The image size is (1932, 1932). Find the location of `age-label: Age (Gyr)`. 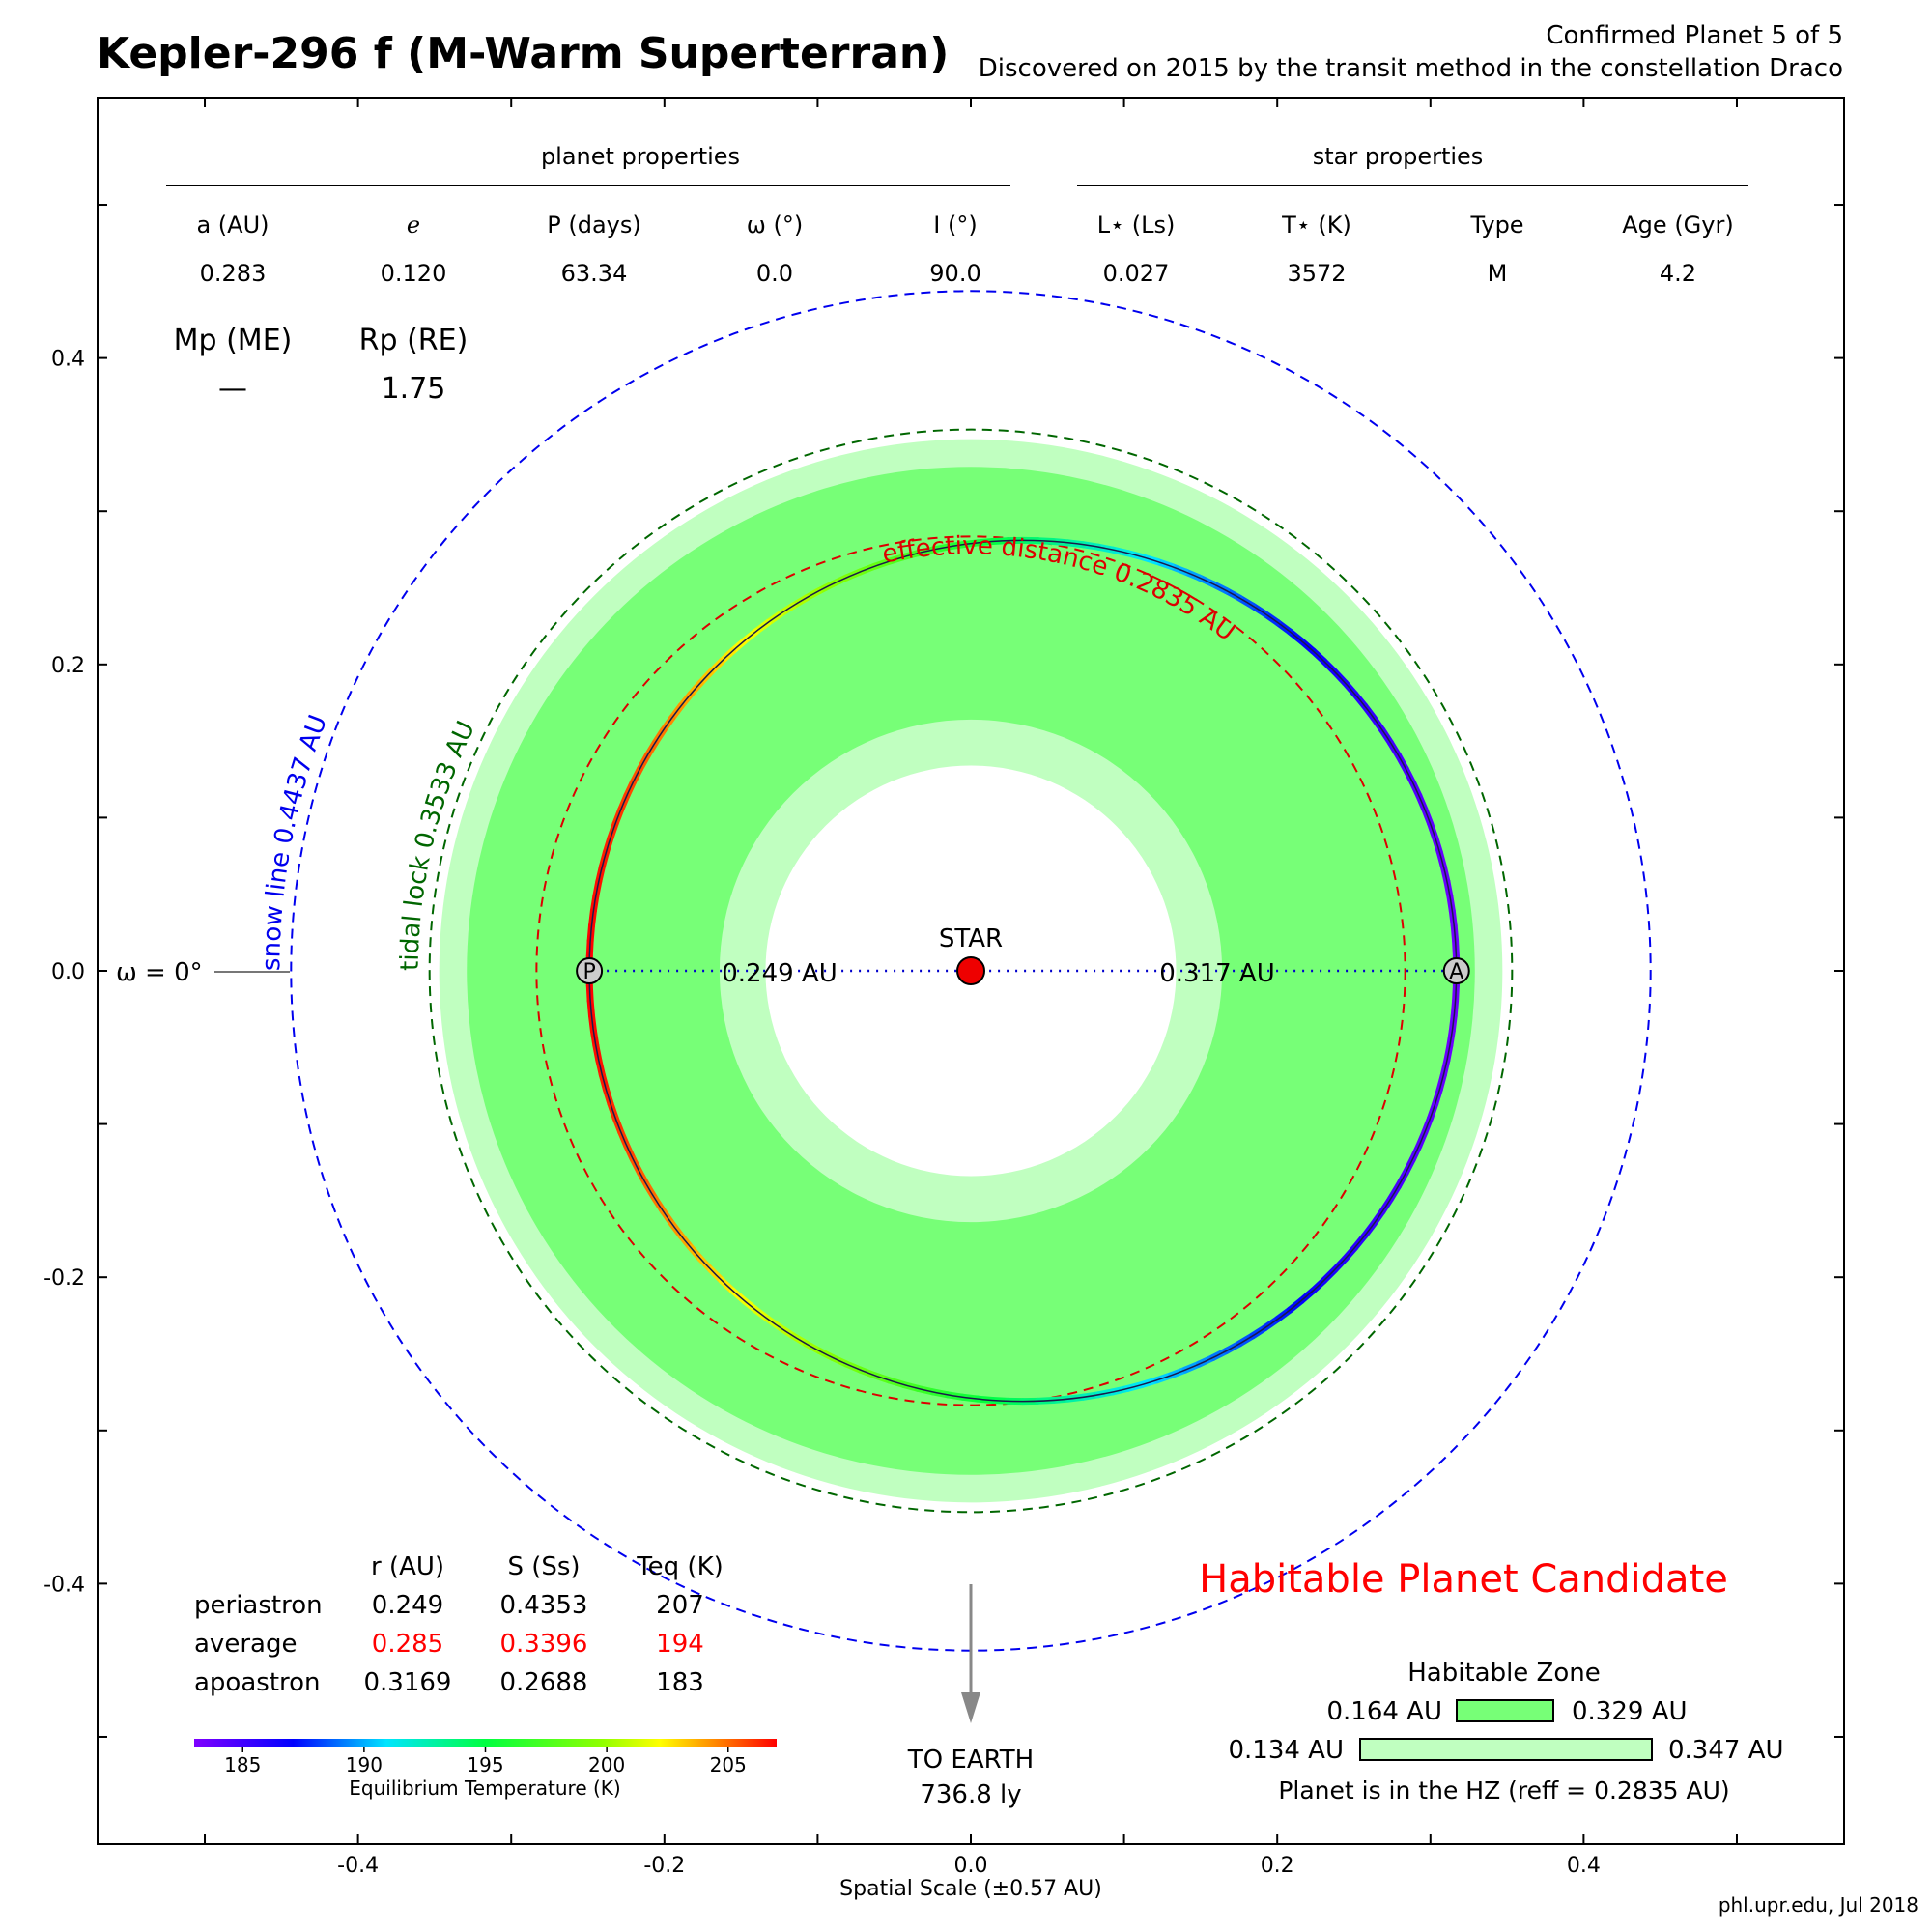

age-label: Age (Gyr) is located at coordinates (1677, 225).